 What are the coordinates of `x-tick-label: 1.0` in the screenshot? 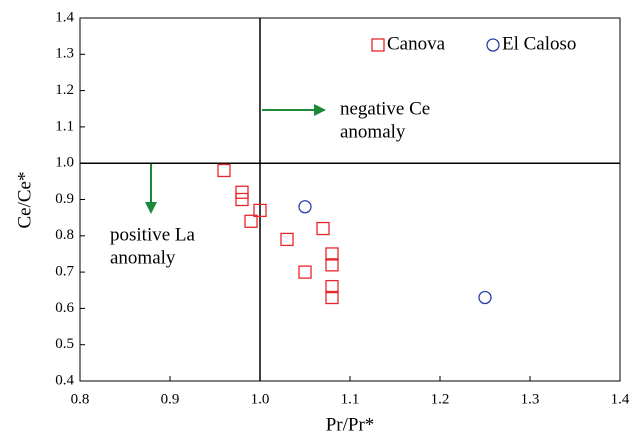 It's located at (260, 399).